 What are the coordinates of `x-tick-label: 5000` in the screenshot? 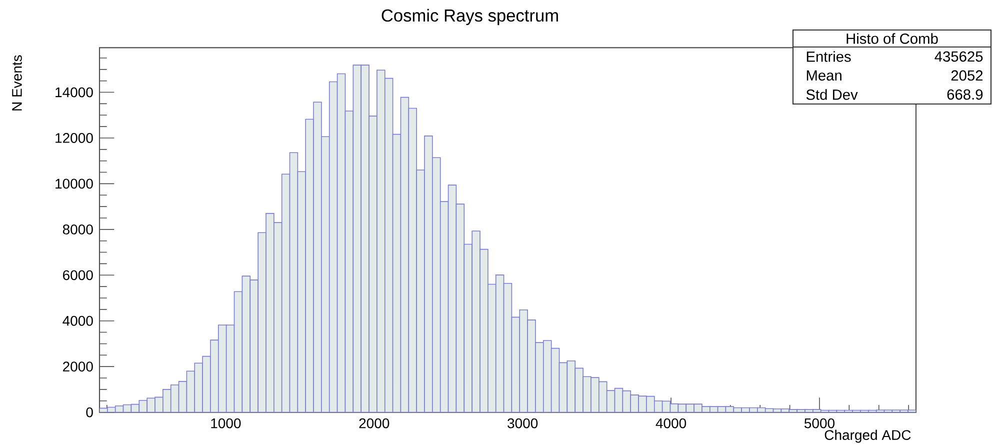 It's located at (819, 423).